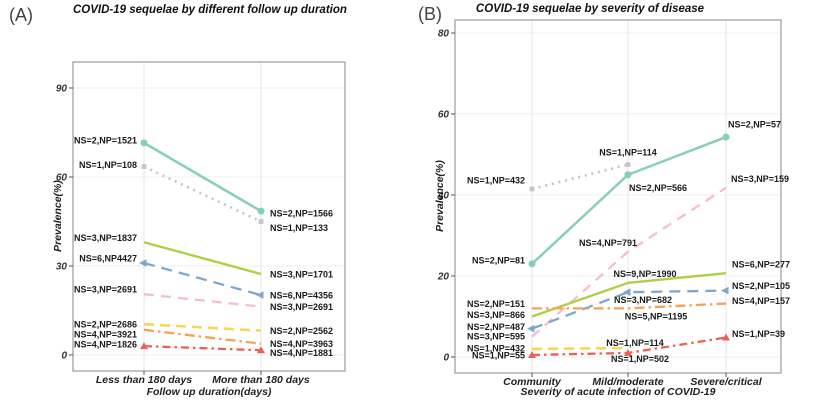 The image size is (831, 402). Describe the element at coordinates (532, 382) in the screenshot. I see `x-tick-label: Community` at that location.